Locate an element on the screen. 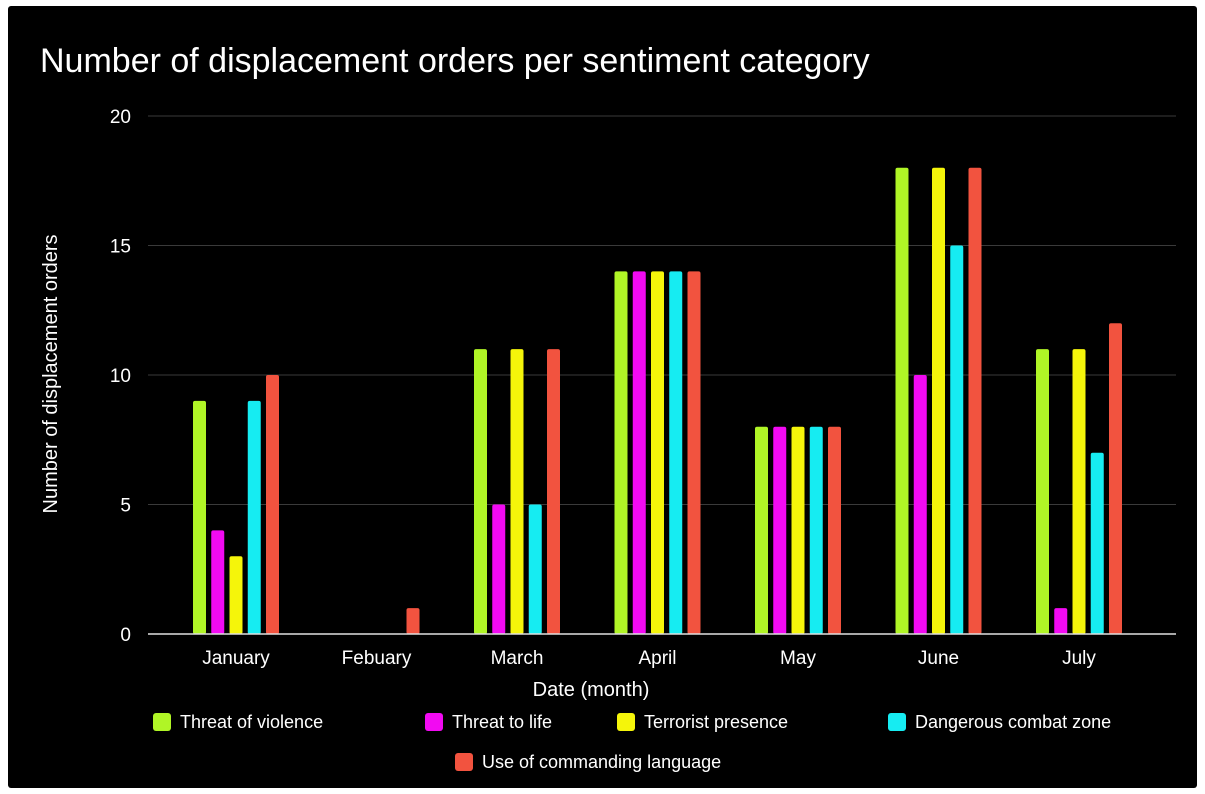  bar-may-threat-of-violence is located at coordinates (761, 530).